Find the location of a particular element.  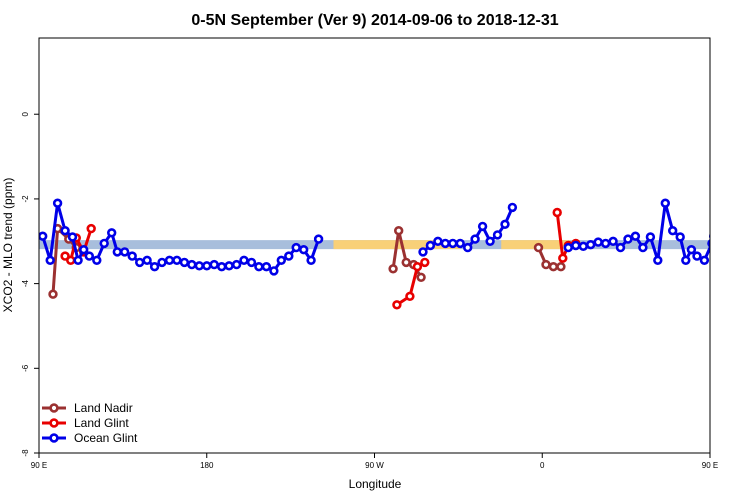

x-axis-label: Longitude is located at coordinates (375, 484).